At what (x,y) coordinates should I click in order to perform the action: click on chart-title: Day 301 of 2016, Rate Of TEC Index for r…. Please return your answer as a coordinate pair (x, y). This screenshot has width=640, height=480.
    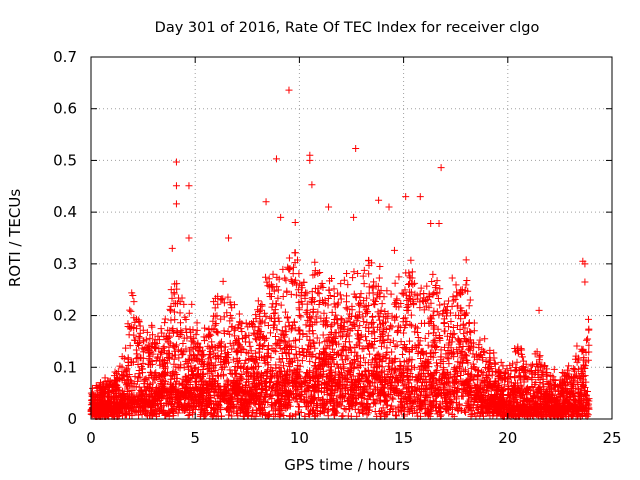
    Looking at the image, I should click on (347, 28).